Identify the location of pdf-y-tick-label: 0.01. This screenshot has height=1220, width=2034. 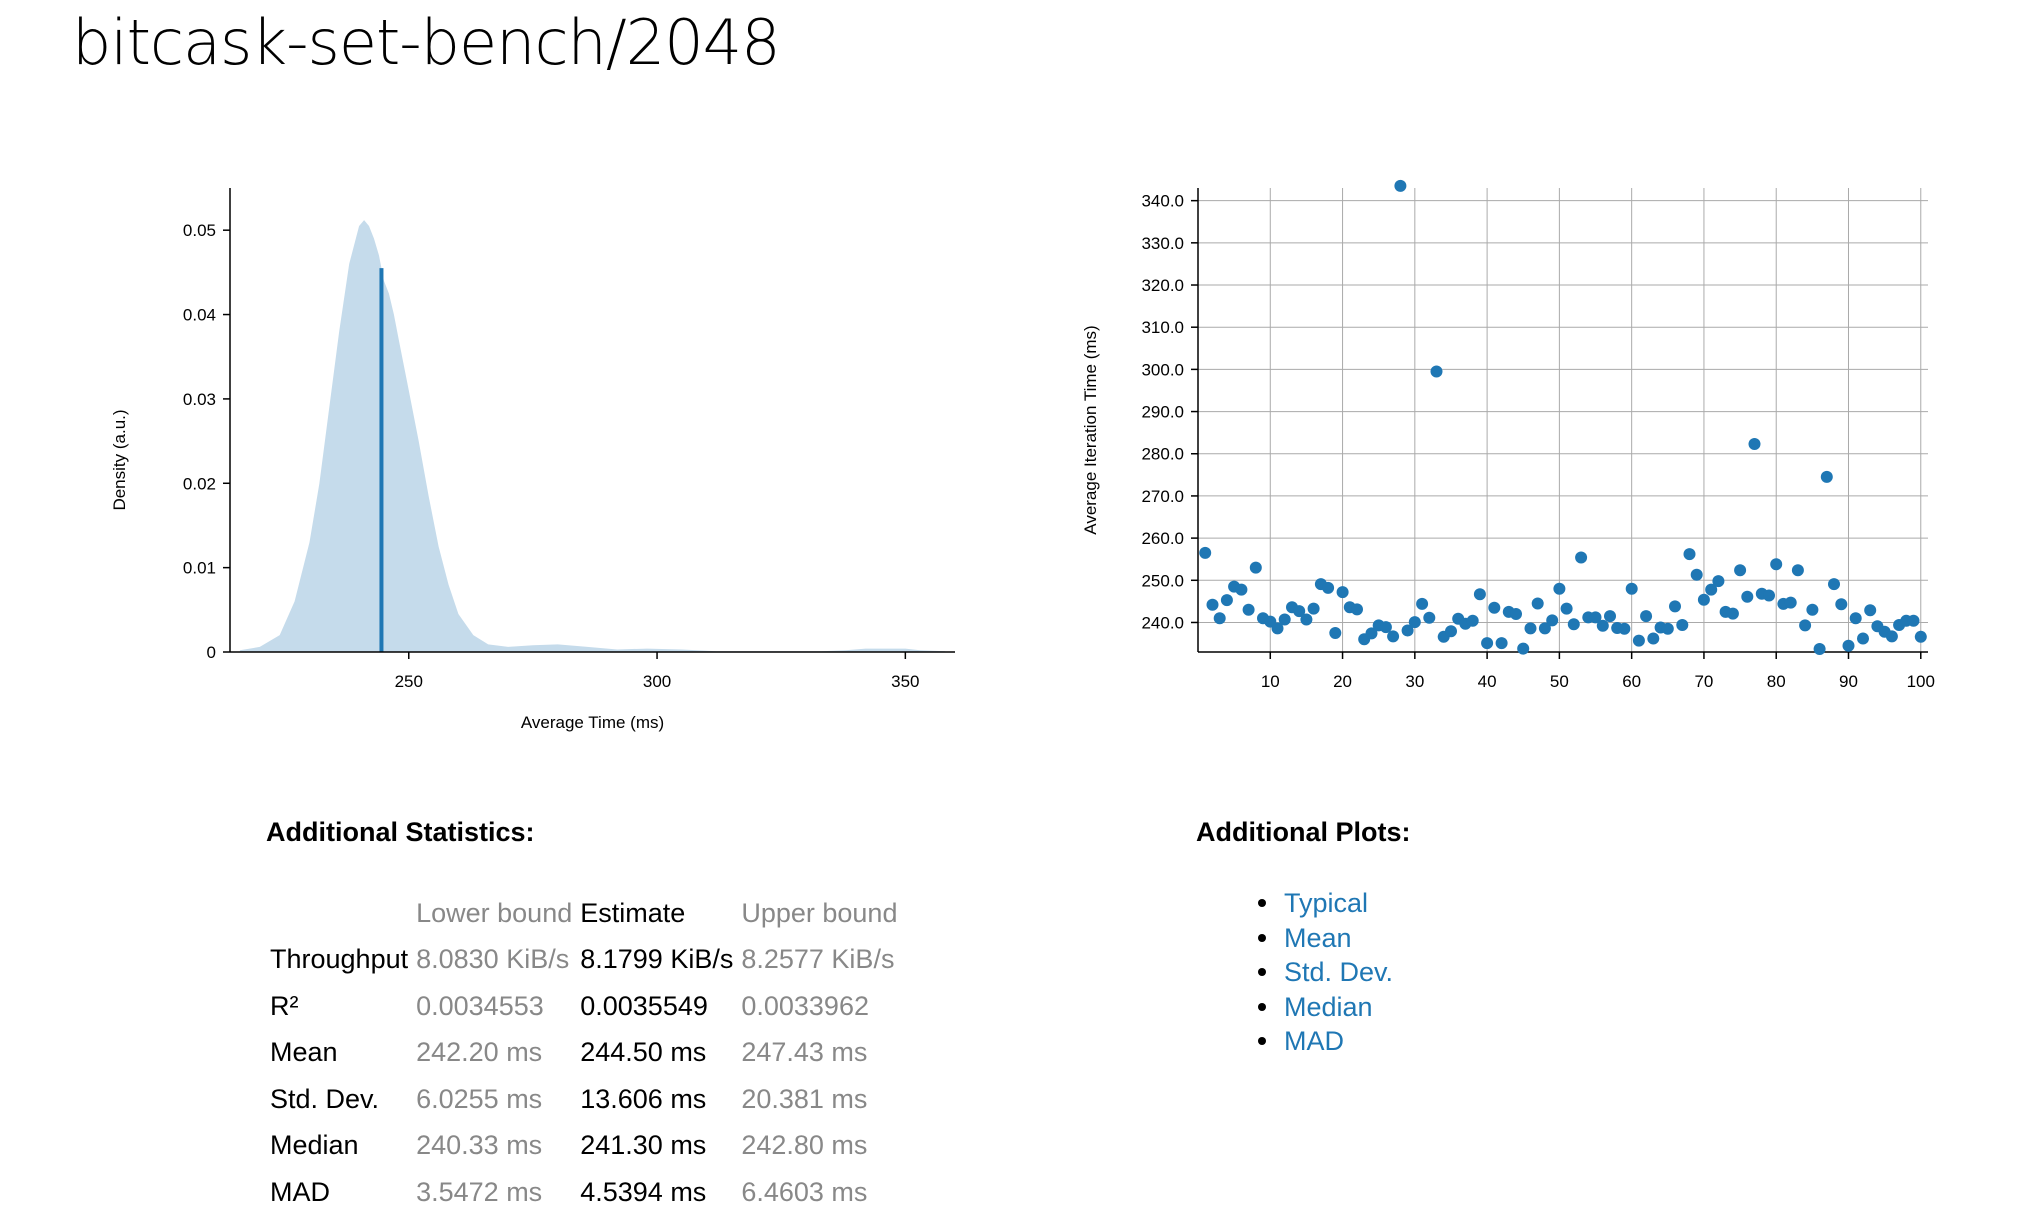
(199, 568).